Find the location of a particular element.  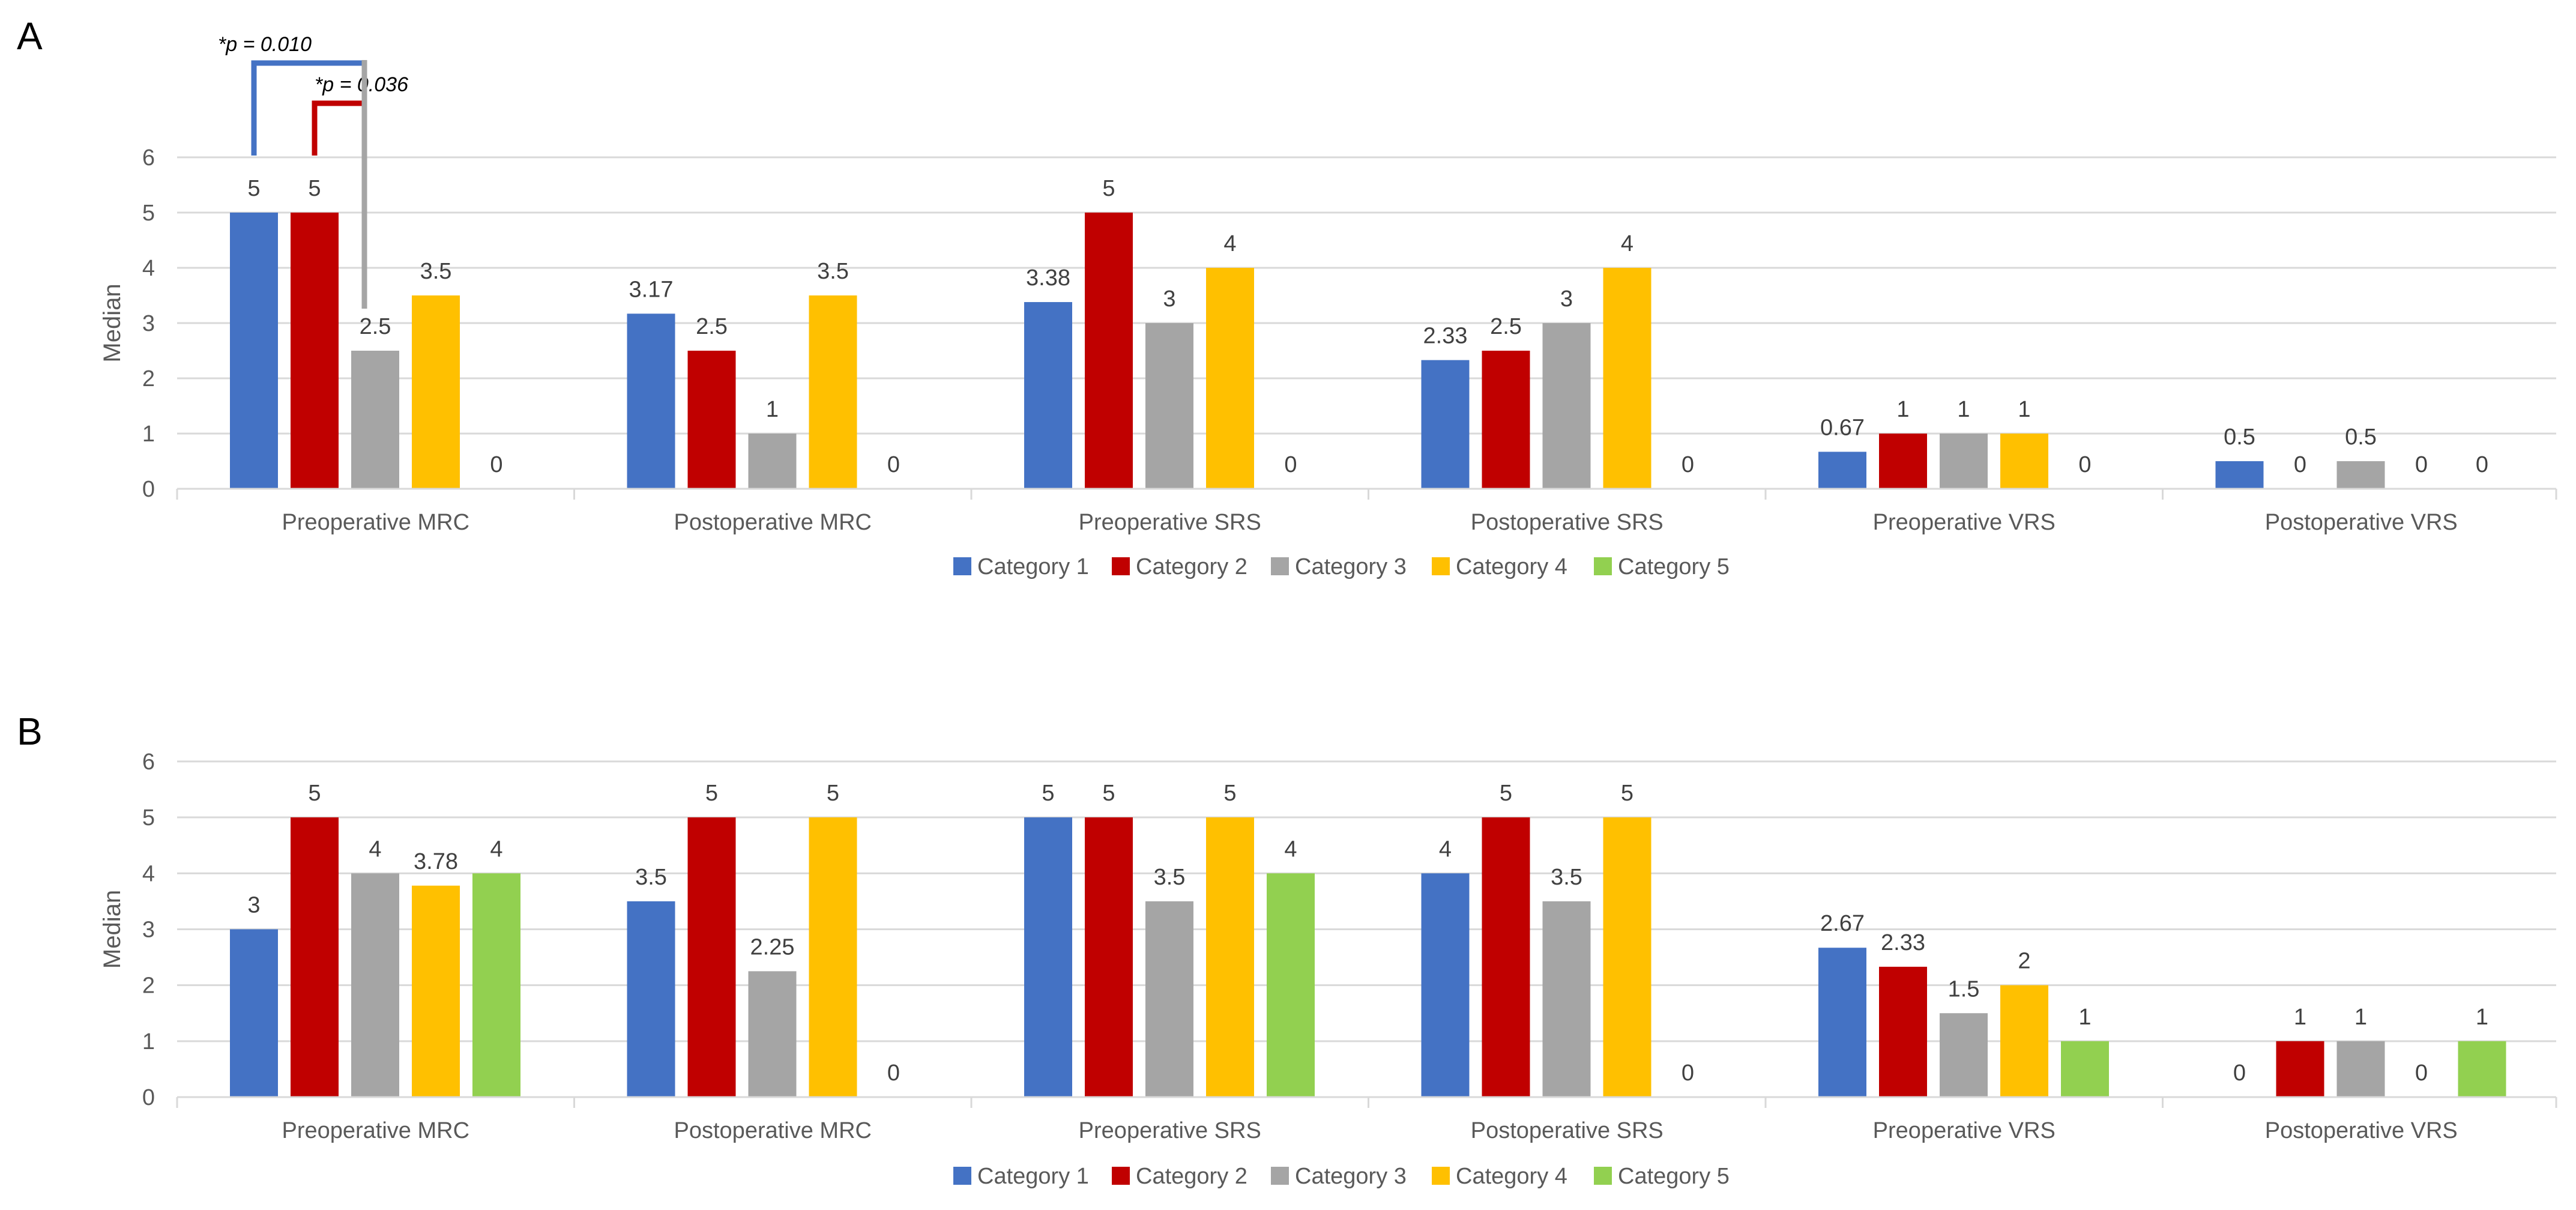

data-label-category-5-preoperative-mrc: 0 is located at coordinates (496, 464).